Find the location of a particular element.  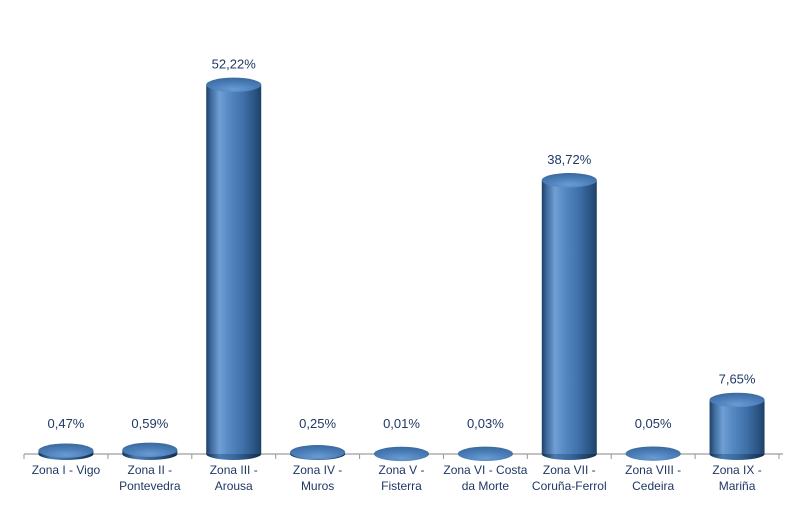

value-label: 0,25% is located at coordinates (317, 423).